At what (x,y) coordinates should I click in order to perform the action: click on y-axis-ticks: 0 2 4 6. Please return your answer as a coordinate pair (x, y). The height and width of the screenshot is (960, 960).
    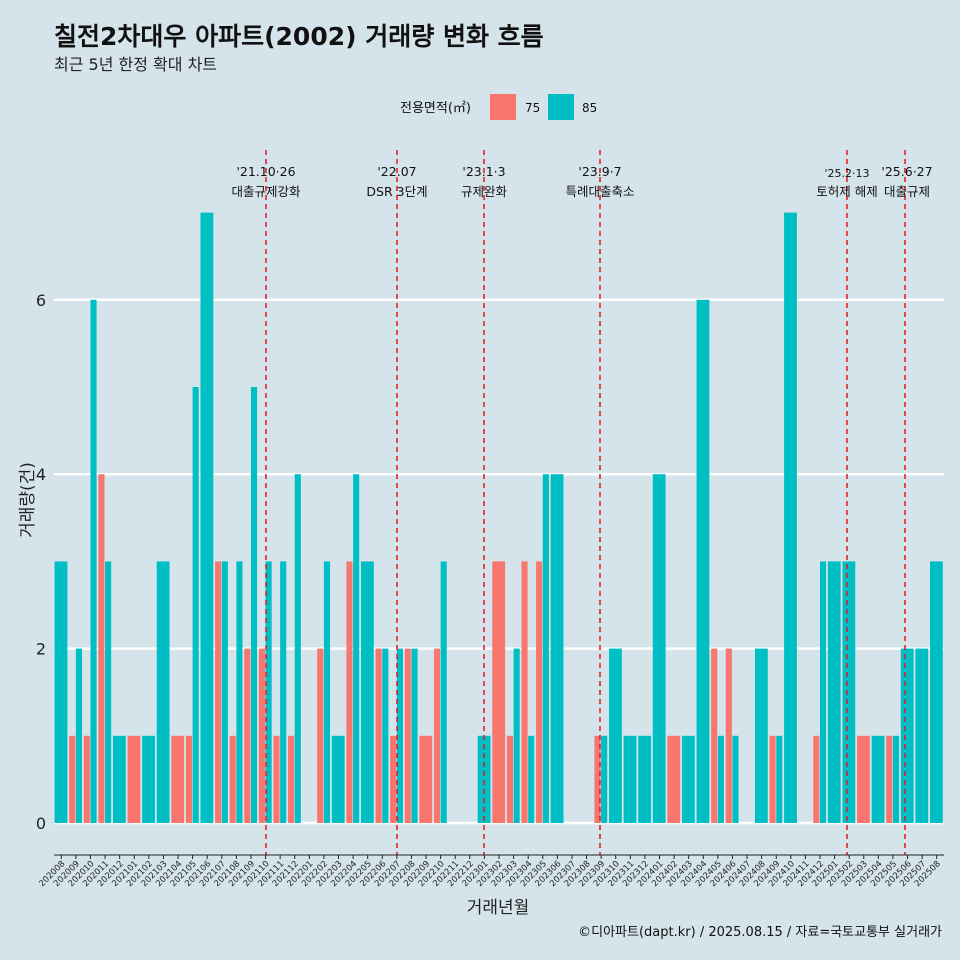
    Looking at the image, I should click on (41, 562).